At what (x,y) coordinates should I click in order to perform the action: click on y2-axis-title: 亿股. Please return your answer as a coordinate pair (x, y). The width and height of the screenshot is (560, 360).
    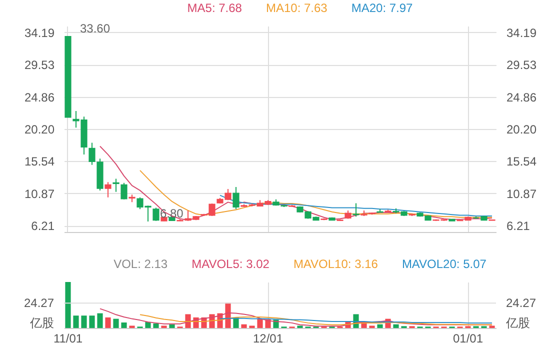
    Looking at the image, I should click on (517, 323).